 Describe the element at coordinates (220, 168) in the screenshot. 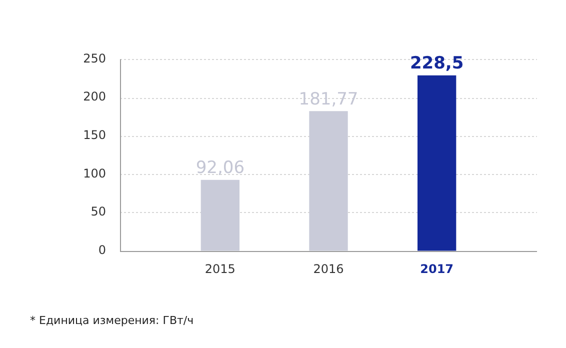

I see `data-label: 92,06` at that location.